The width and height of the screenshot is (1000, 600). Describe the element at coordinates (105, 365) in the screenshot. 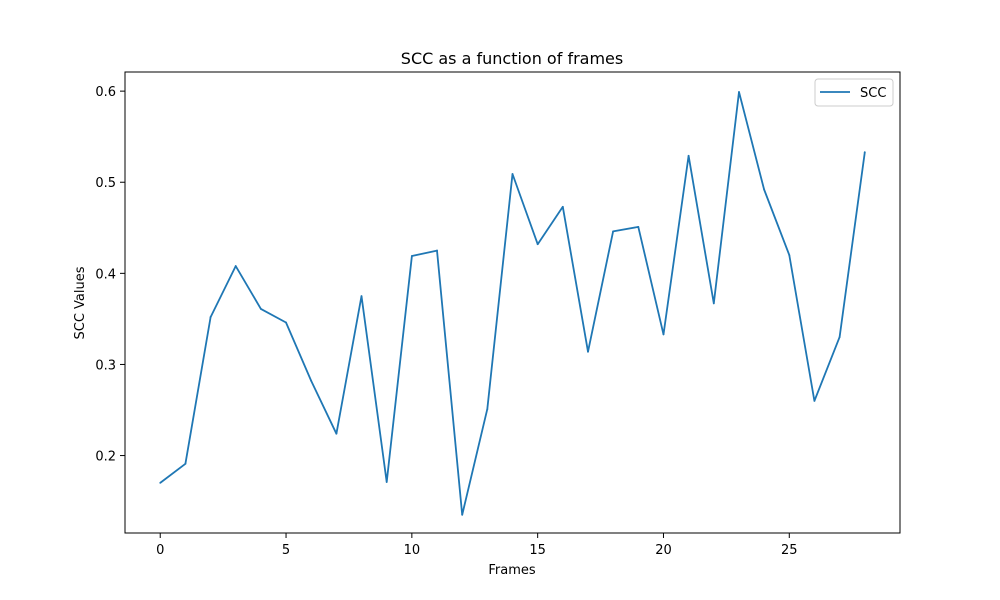

I see `y-tick-label: 0.3` at that location.